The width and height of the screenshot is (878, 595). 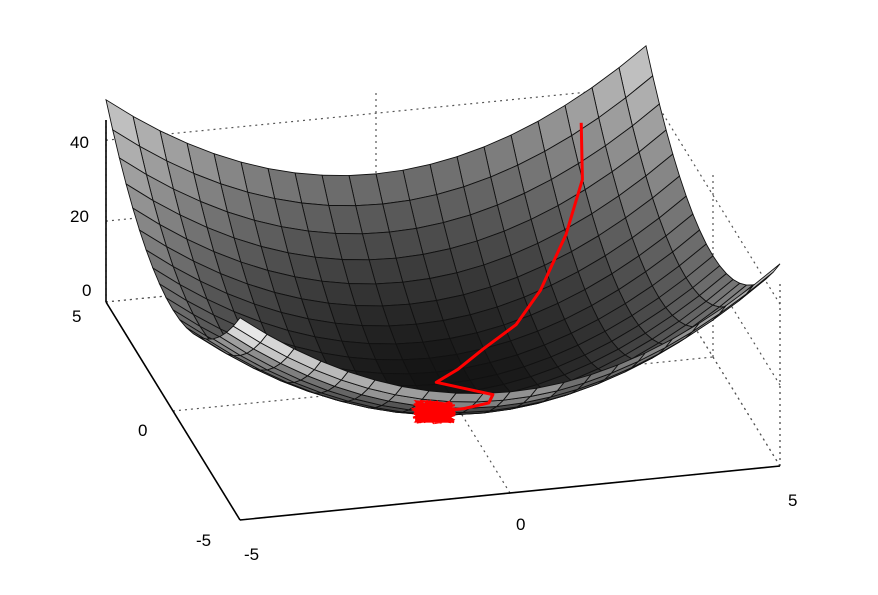 What do you see at coordinates (173, 411) in the screenshot?
I see `y-axis-line` at bounding box center [173, 411].